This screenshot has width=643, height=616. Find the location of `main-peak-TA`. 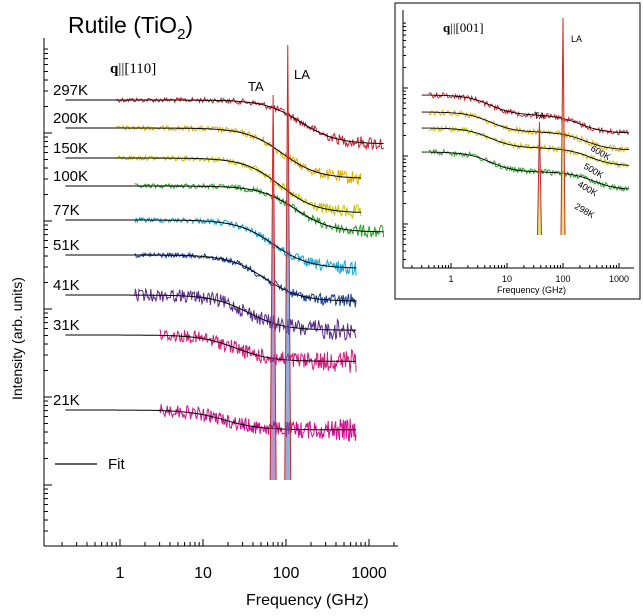

main-peak-TA is located at coordinates (273, 287).